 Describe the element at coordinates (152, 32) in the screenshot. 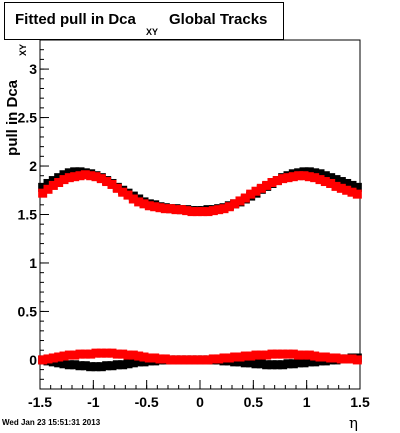

I see `chart-title-subscript: XY` at that location.